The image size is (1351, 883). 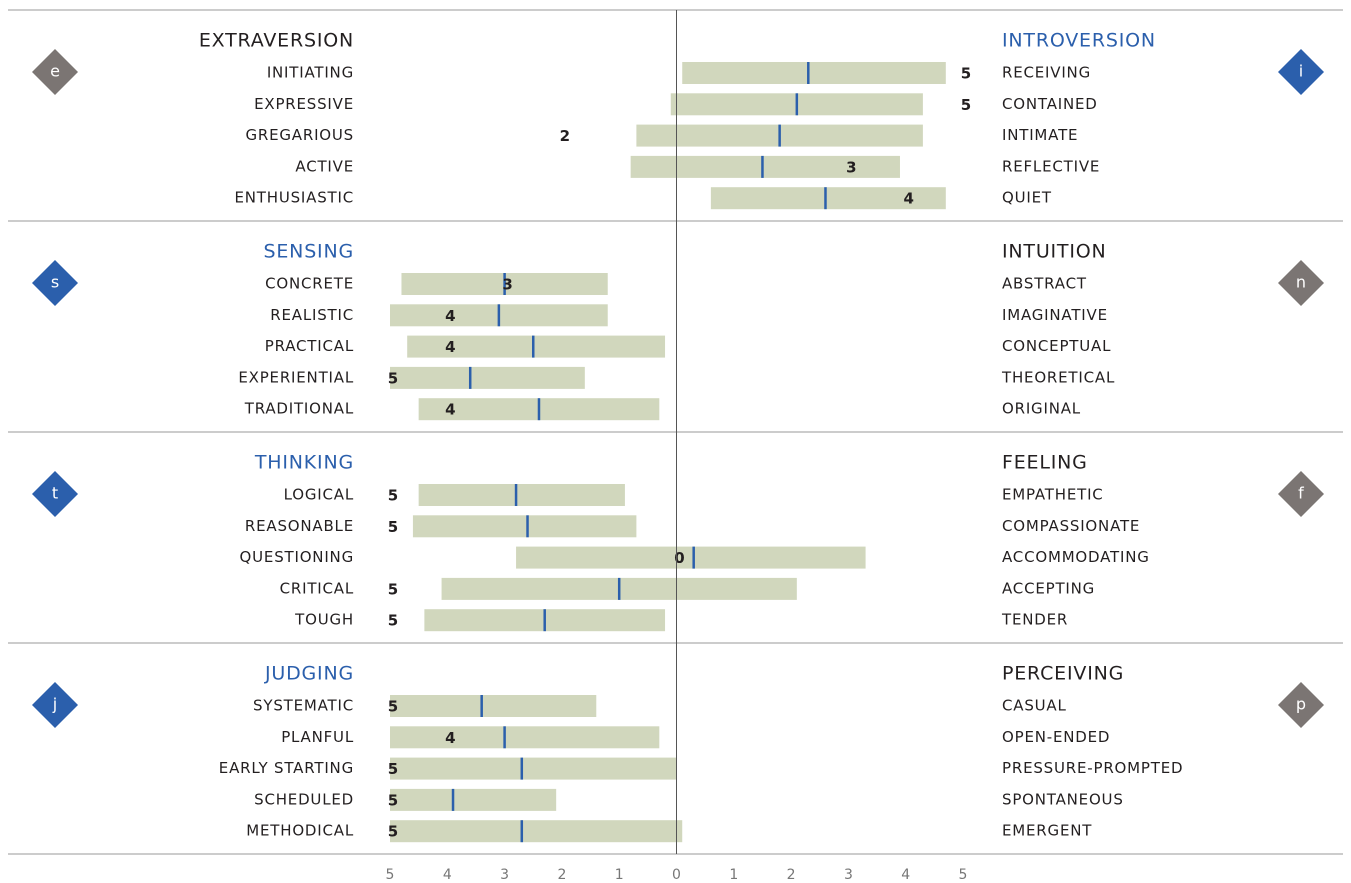 I want to click on left-facet: EXPRESSIVE, so click(x=304, y=104).